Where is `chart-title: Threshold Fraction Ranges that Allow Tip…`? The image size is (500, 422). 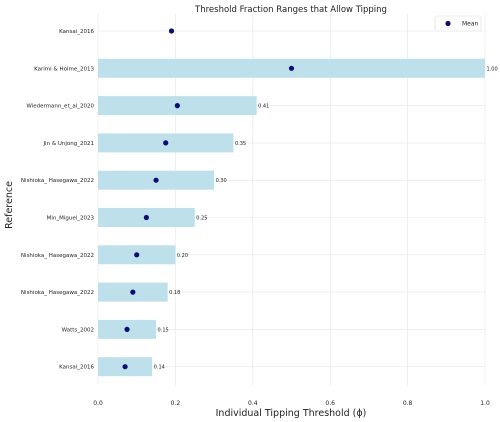 chart-title: Threshold Fraction Ranges that Allow Tip… is located at coordinates (290, 10).